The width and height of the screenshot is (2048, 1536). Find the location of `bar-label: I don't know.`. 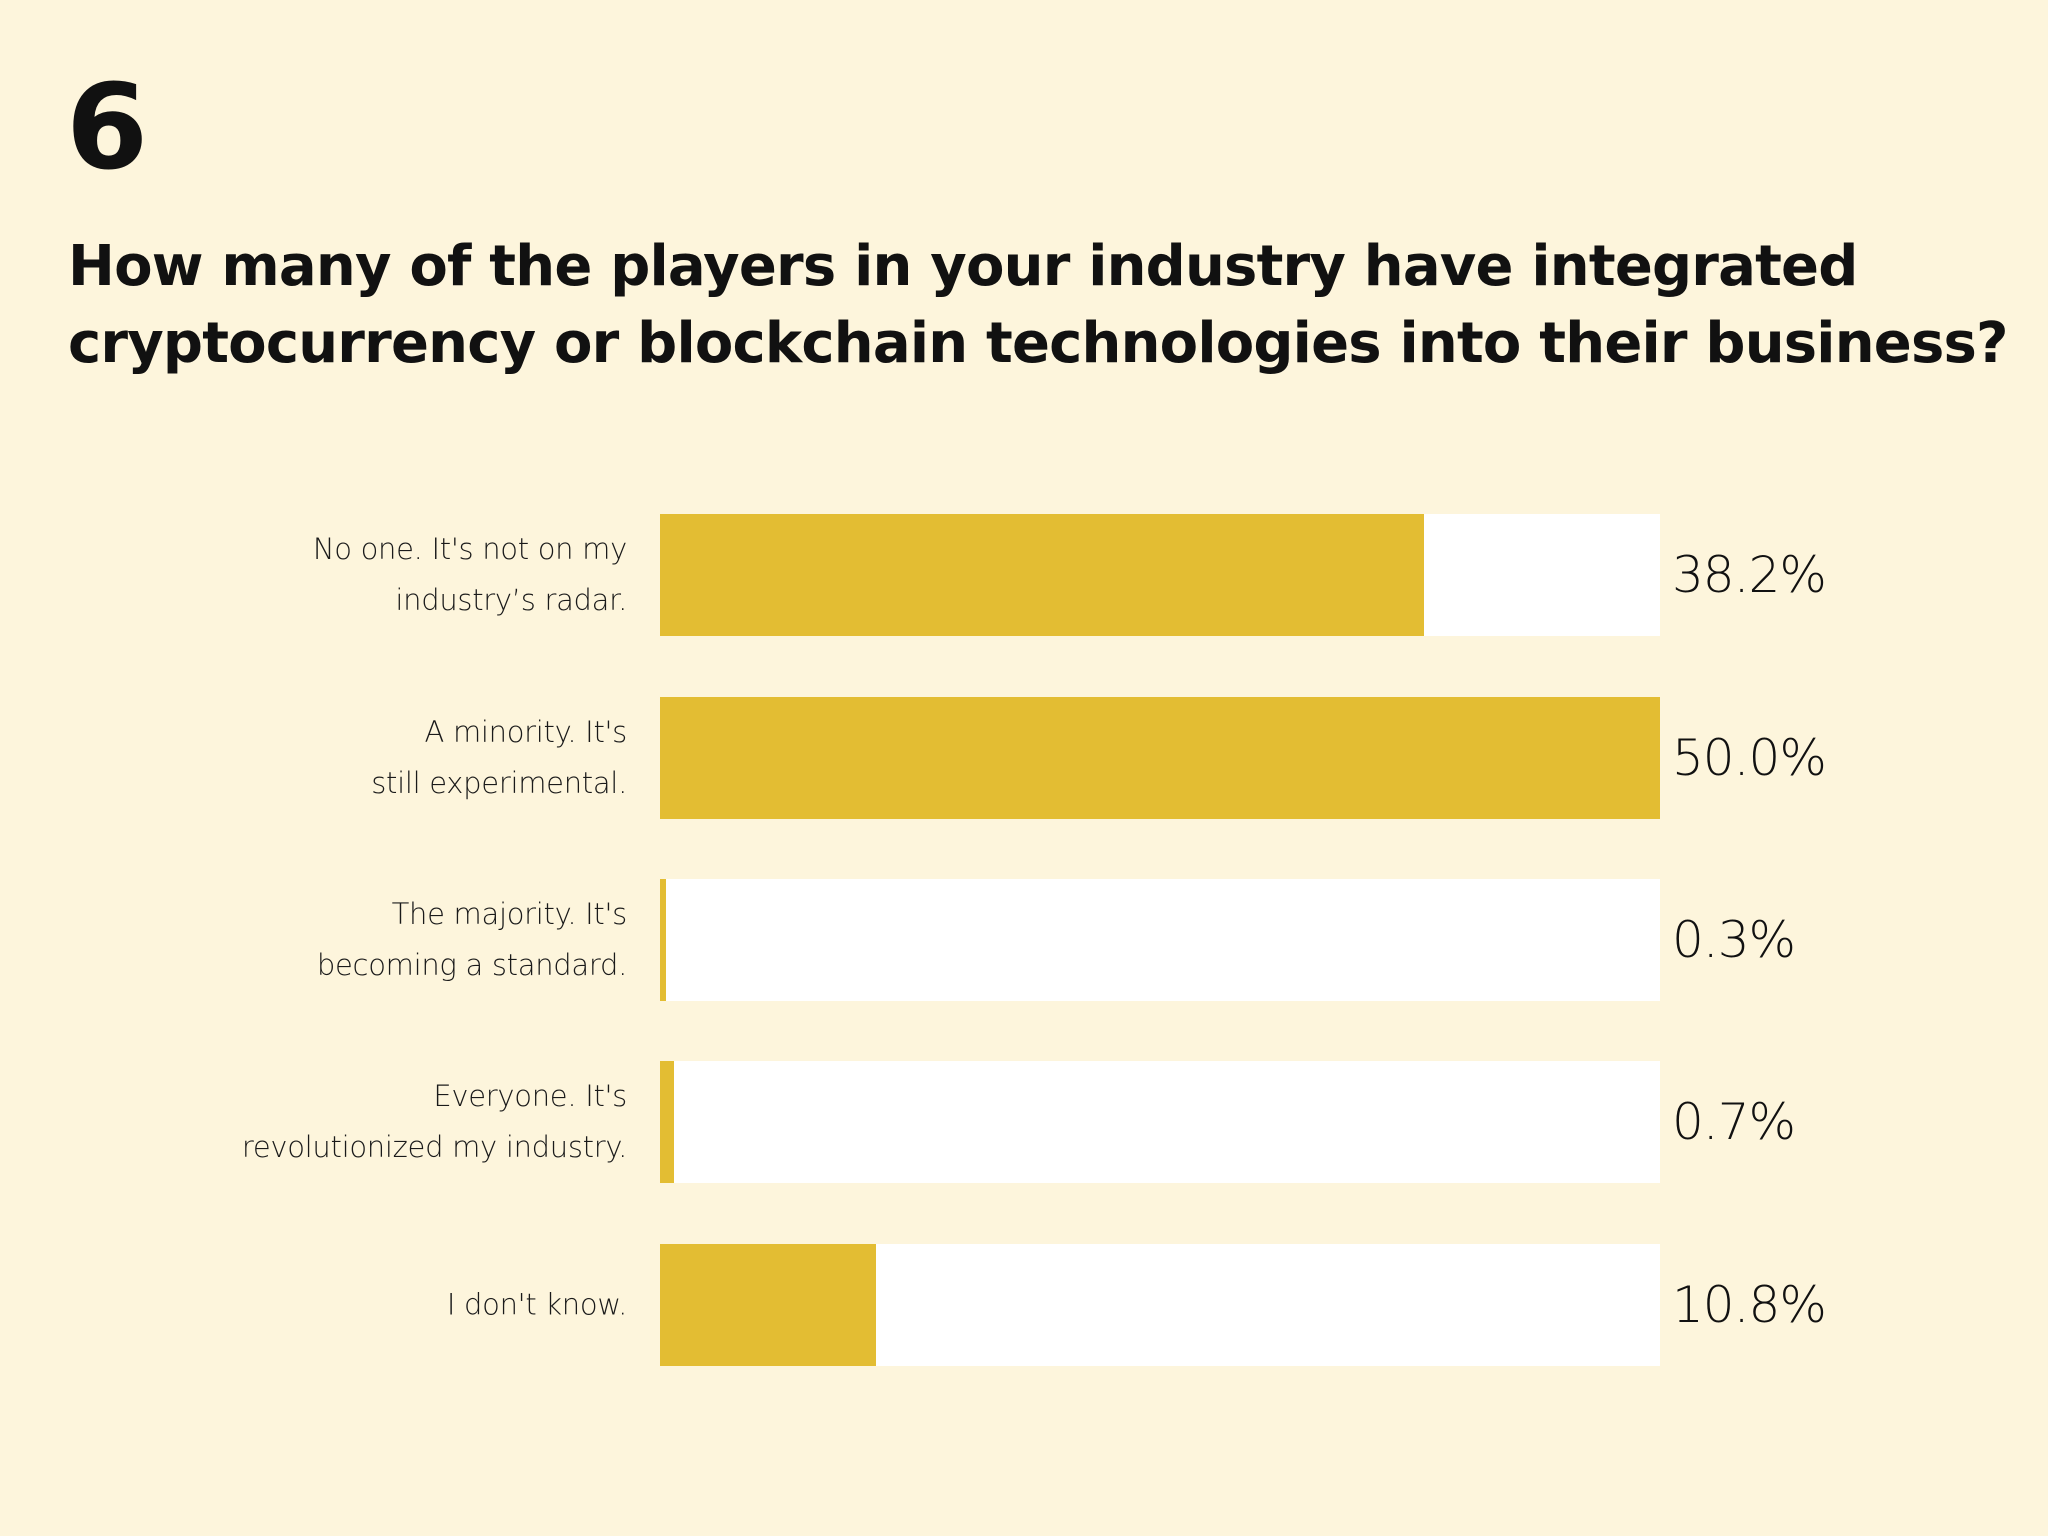

bar-label: I don't know. is located at coordinates (387, 1305).